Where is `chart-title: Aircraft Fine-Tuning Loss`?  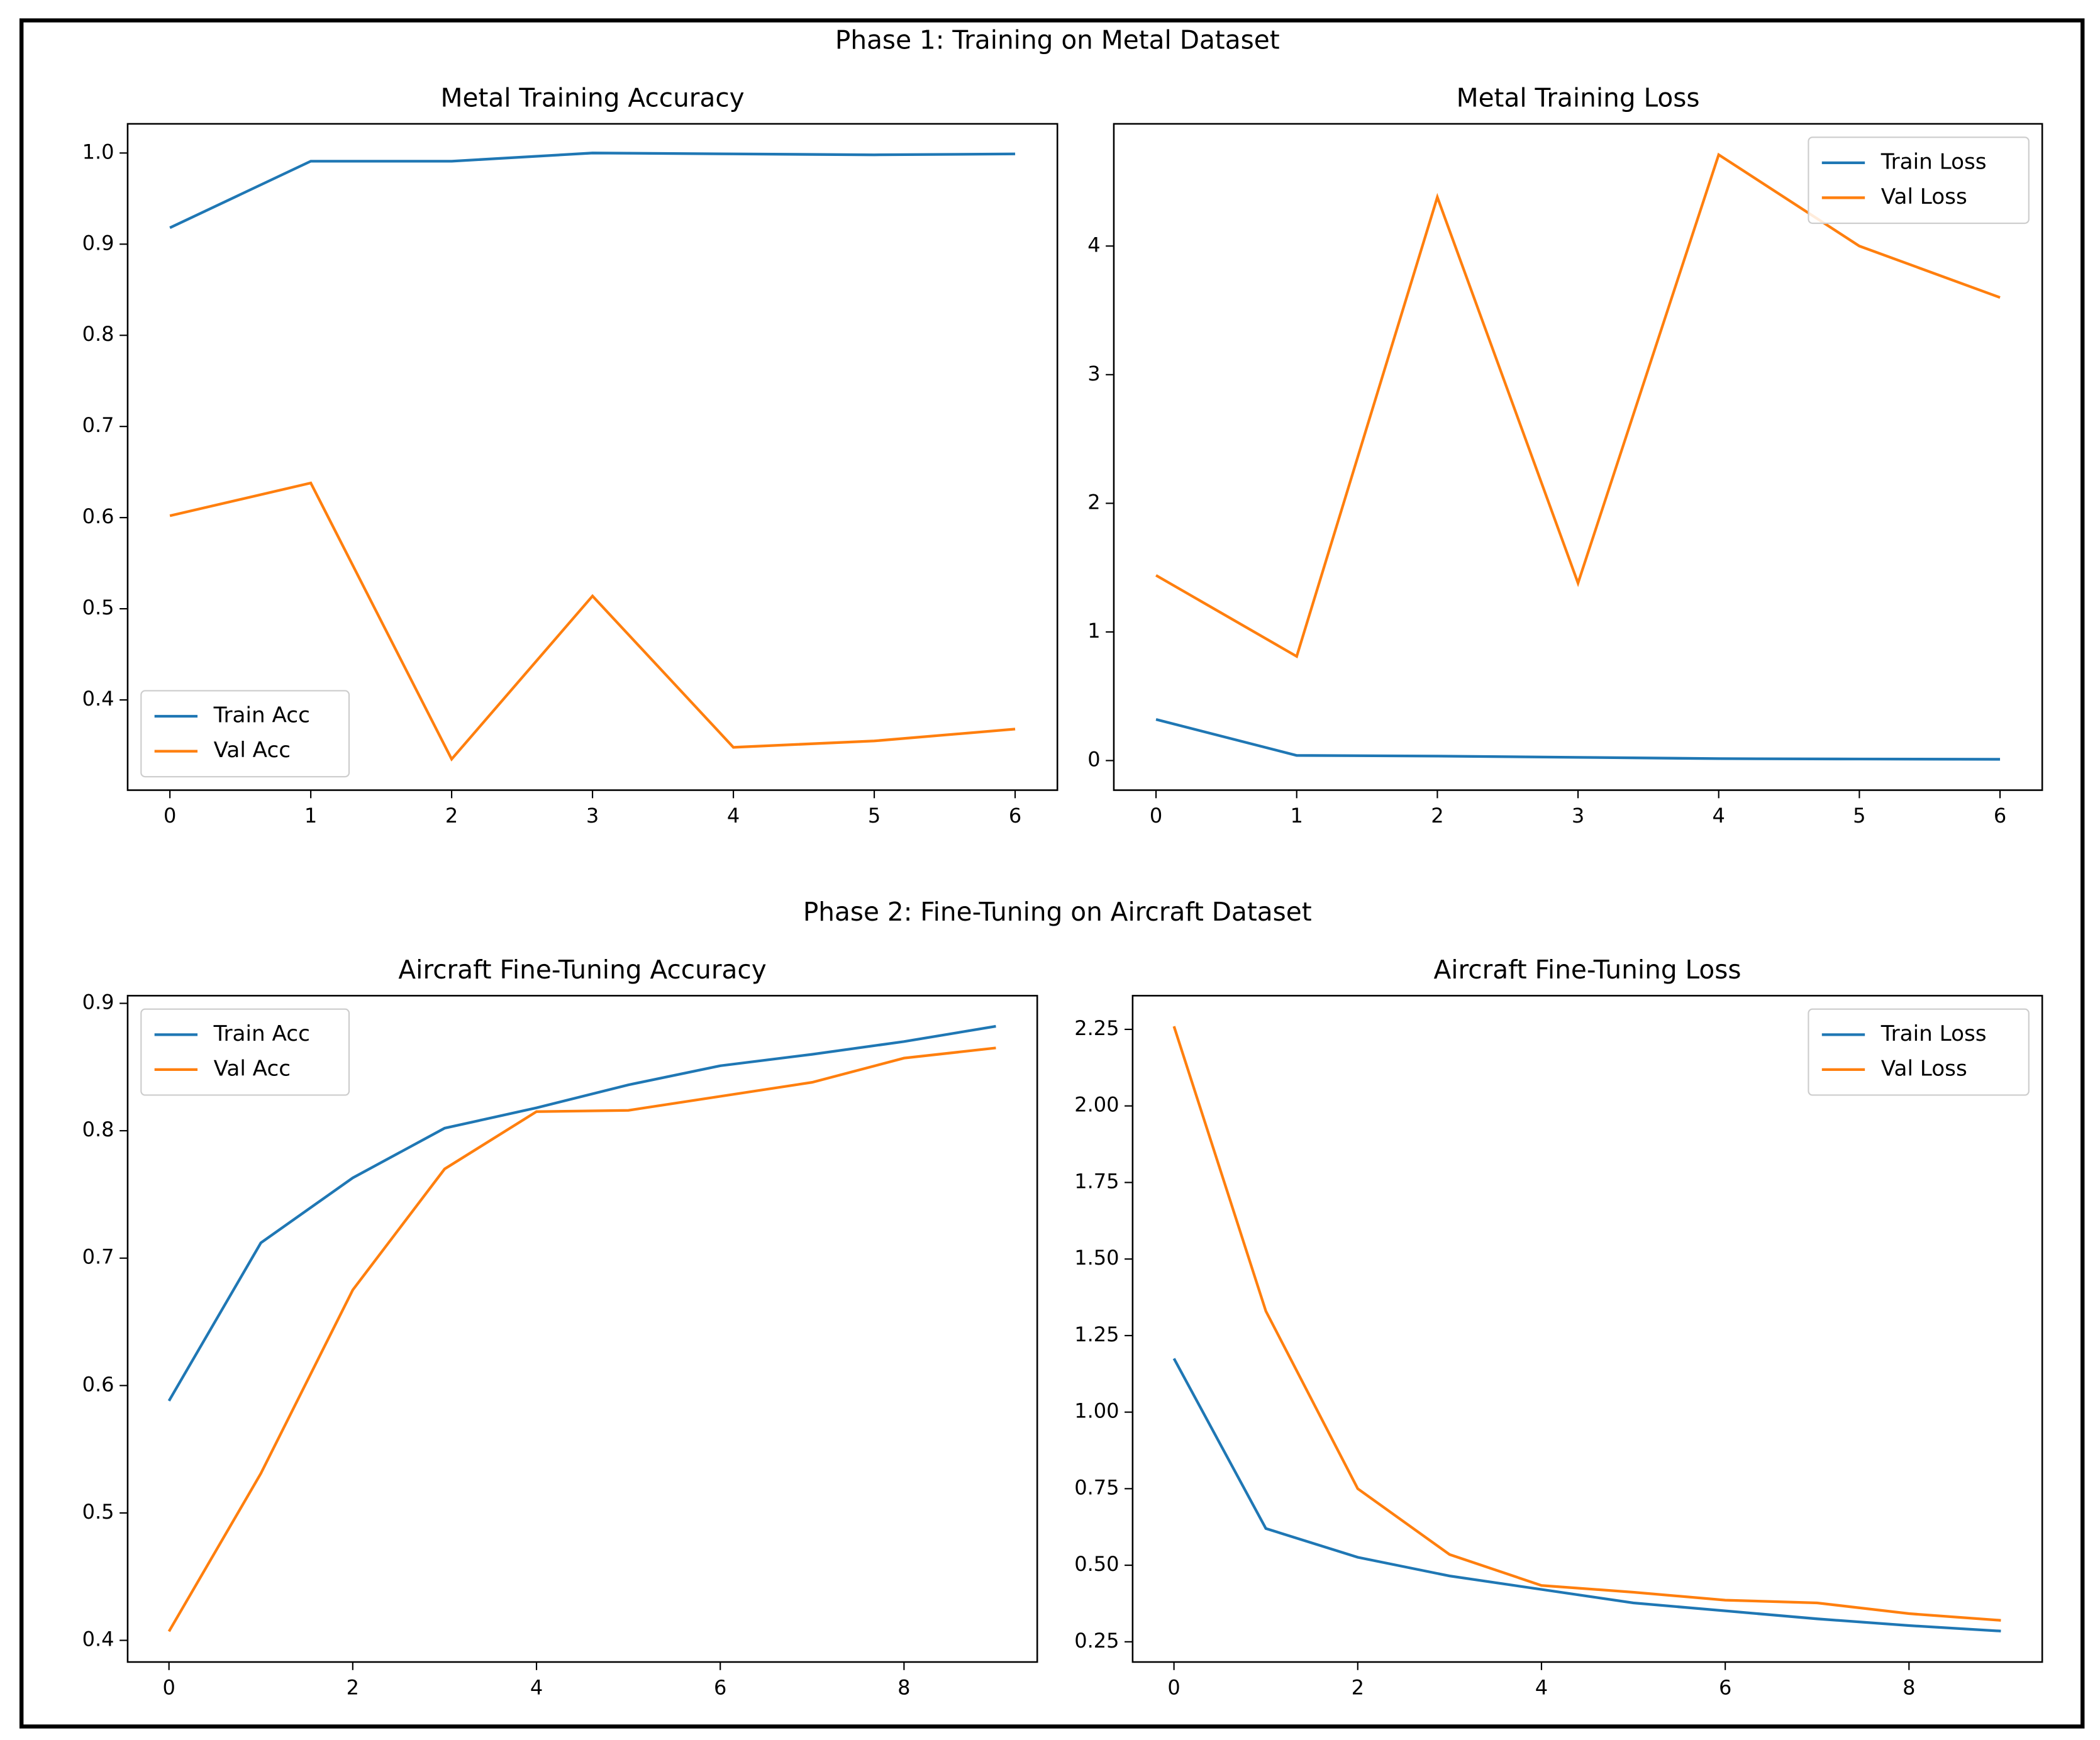
chart-title: Aircraft Fine-Tuning Loss is located at coordinates (1587, 970).